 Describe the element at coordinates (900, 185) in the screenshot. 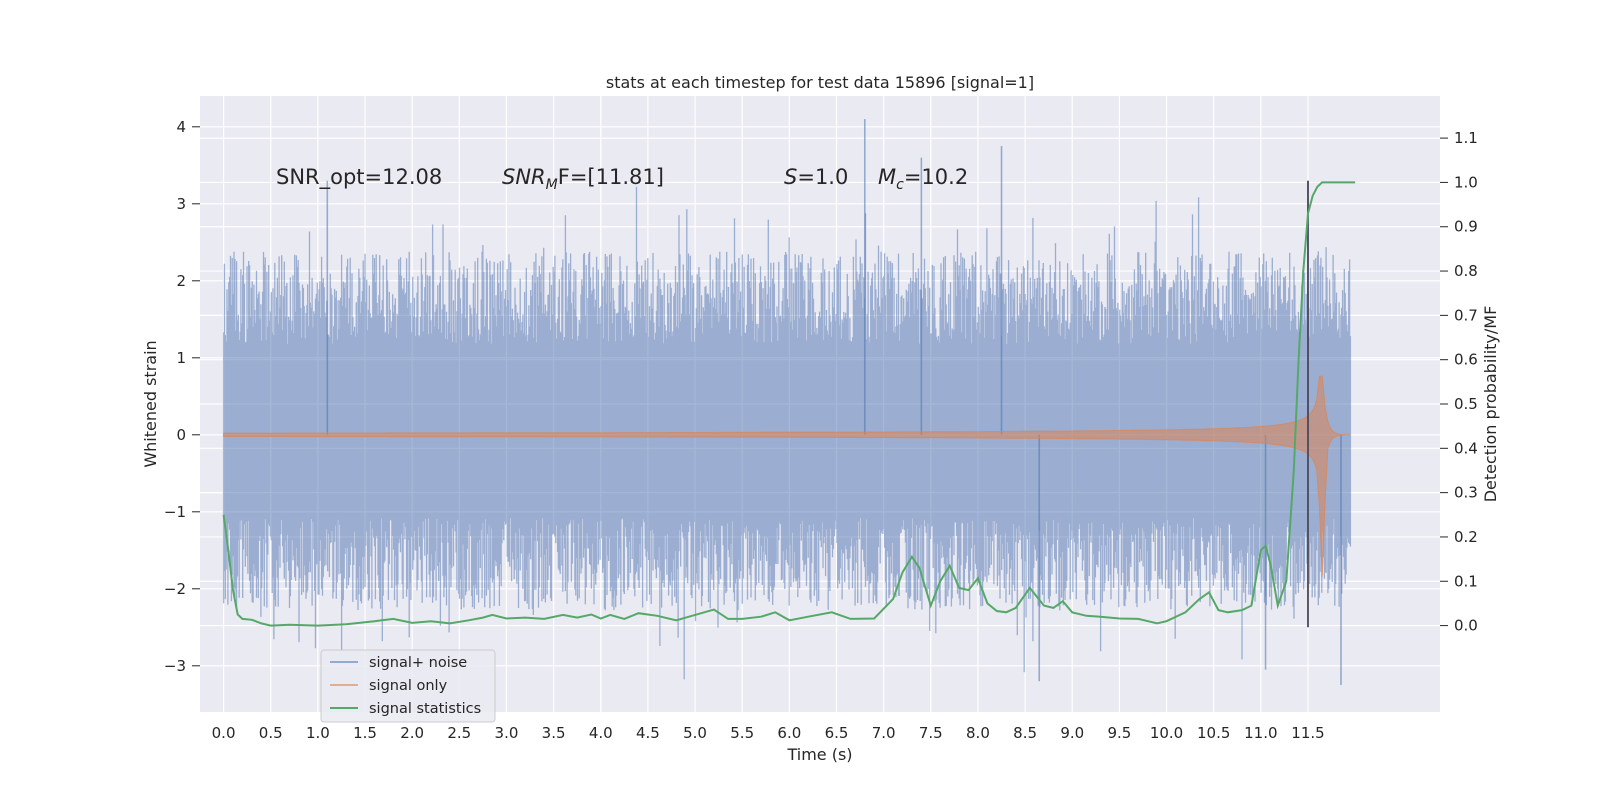

I see `annotation-mc-sub: c` at that location.